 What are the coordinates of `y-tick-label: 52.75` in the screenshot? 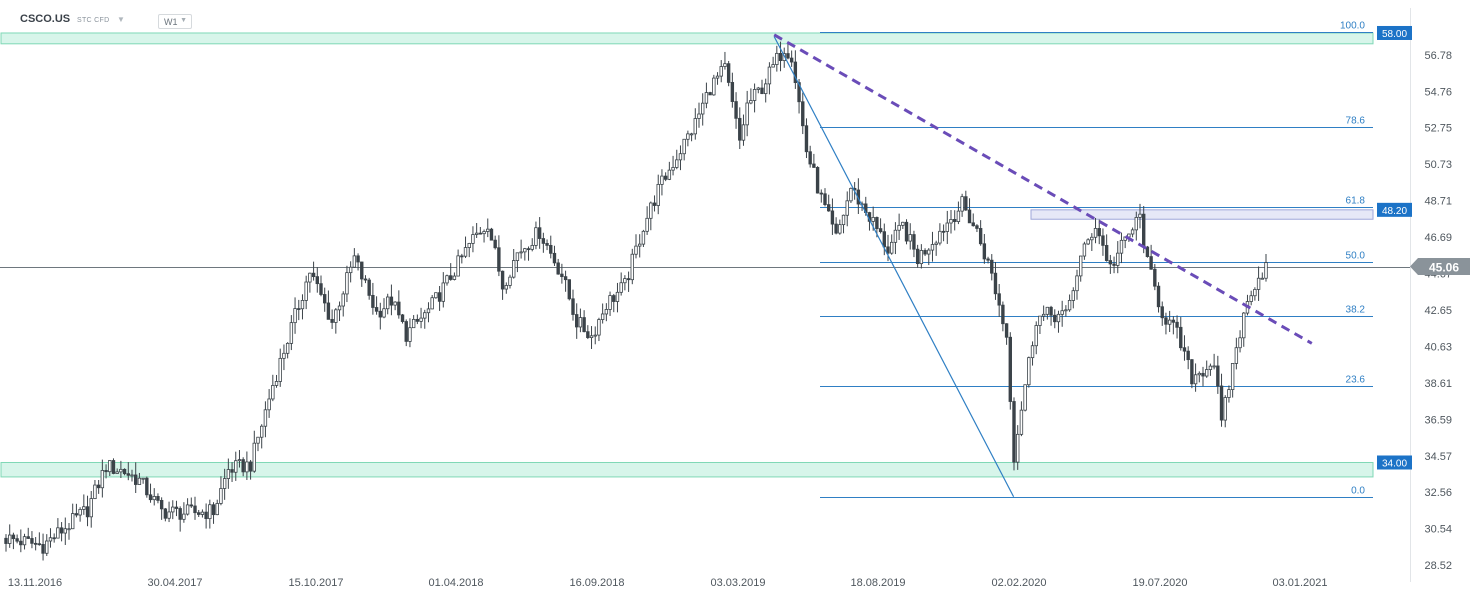 It's located at (1438, 129).